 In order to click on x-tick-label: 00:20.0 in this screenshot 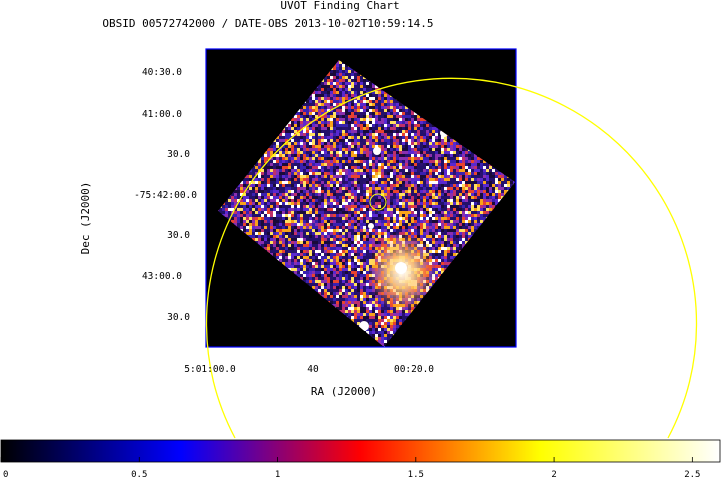, I will do `click(414, 369)`.